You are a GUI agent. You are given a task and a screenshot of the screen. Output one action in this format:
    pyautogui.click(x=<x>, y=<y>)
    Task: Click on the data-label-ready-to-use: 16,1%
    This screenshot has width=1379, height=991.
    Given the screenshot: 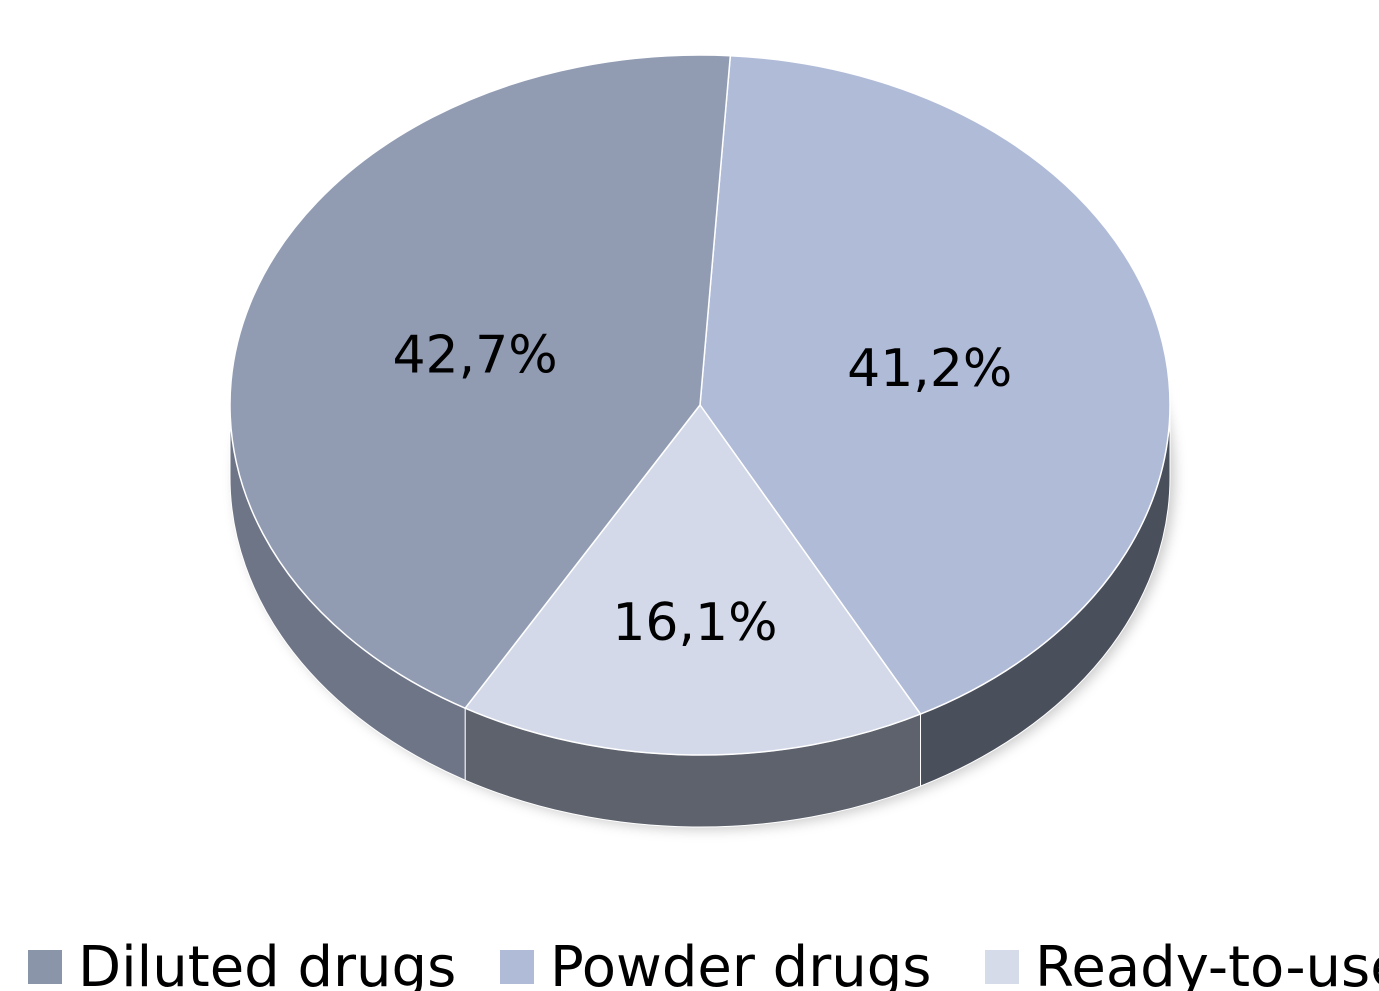 What is the action you would take?
    pyautogui.click(x=694, y=623)
    